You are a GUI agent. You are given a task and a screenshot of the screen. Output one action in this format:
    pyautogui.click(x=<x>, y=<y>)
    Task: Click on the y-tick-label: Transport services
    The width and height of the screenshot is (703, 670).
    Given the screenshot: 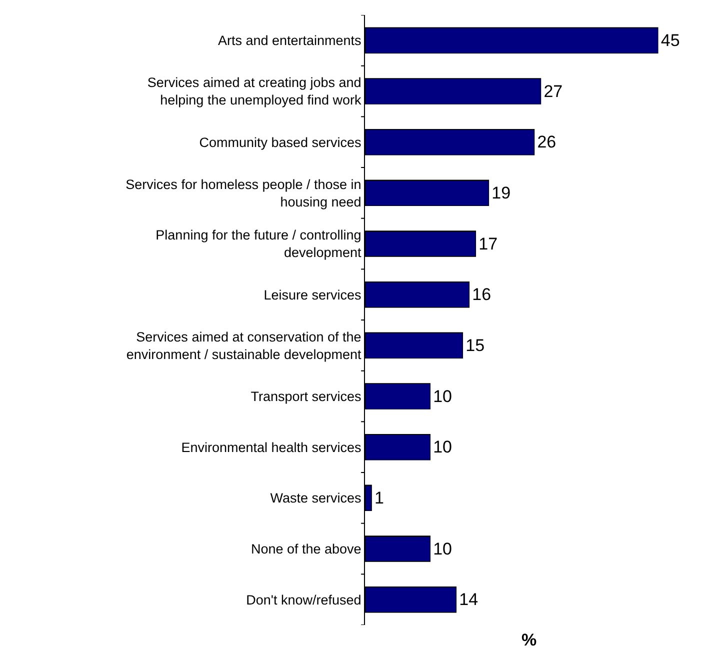 What is the action you would take?
    pyautogui.click(x=306, y=396)
    